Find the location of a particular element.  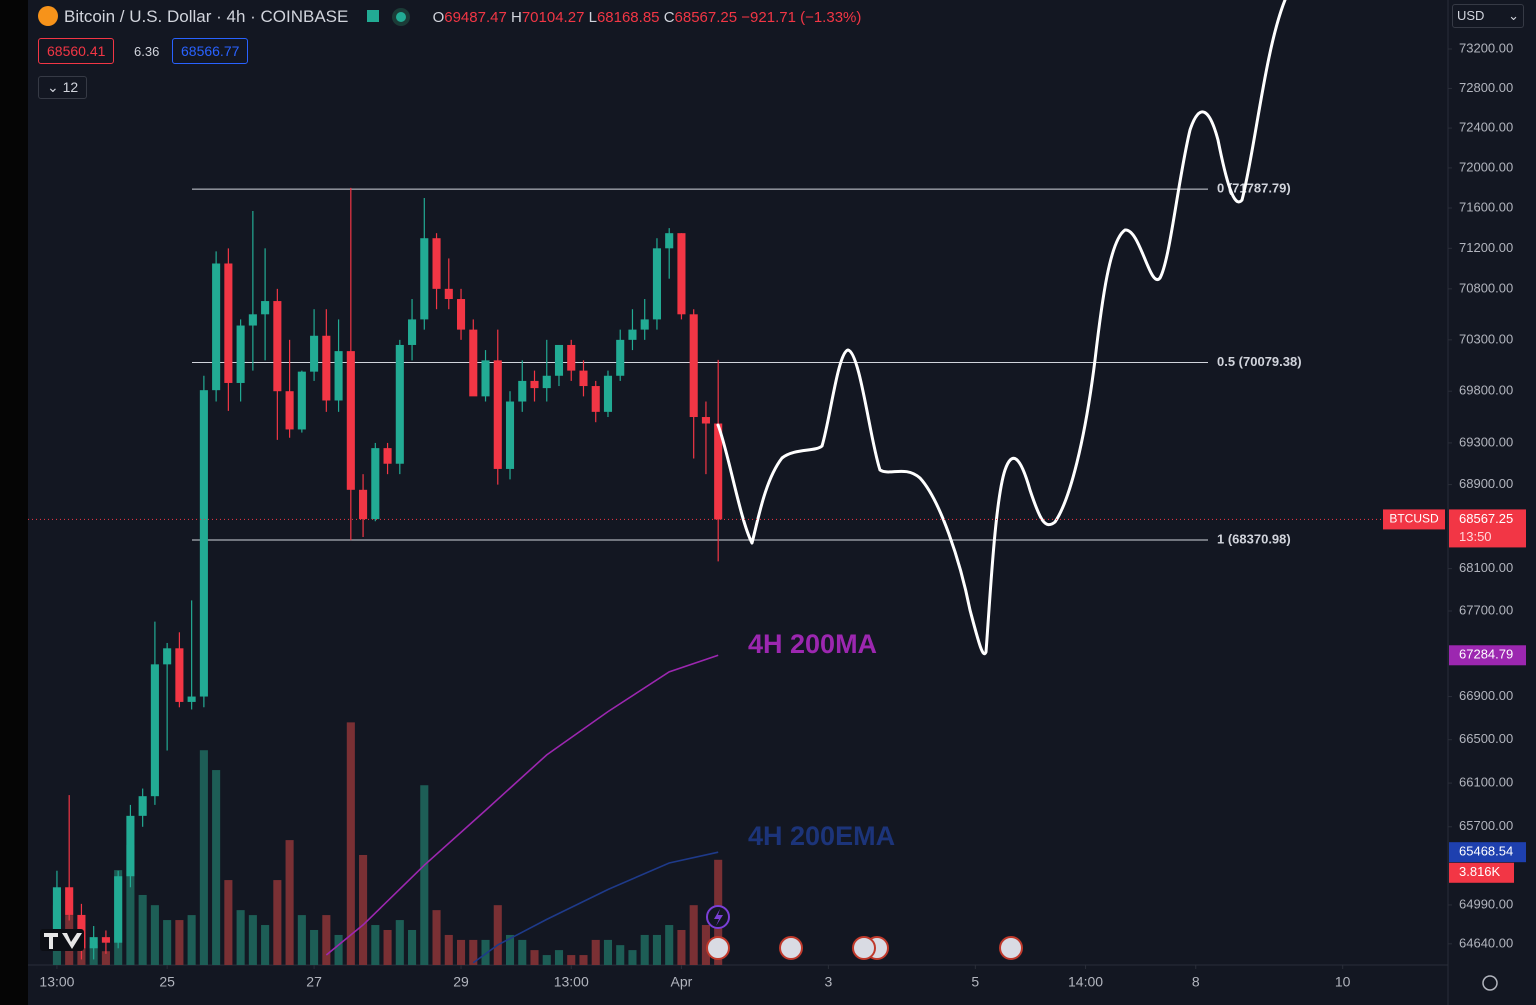

settings-icon is located at coordinates (1490, 983).